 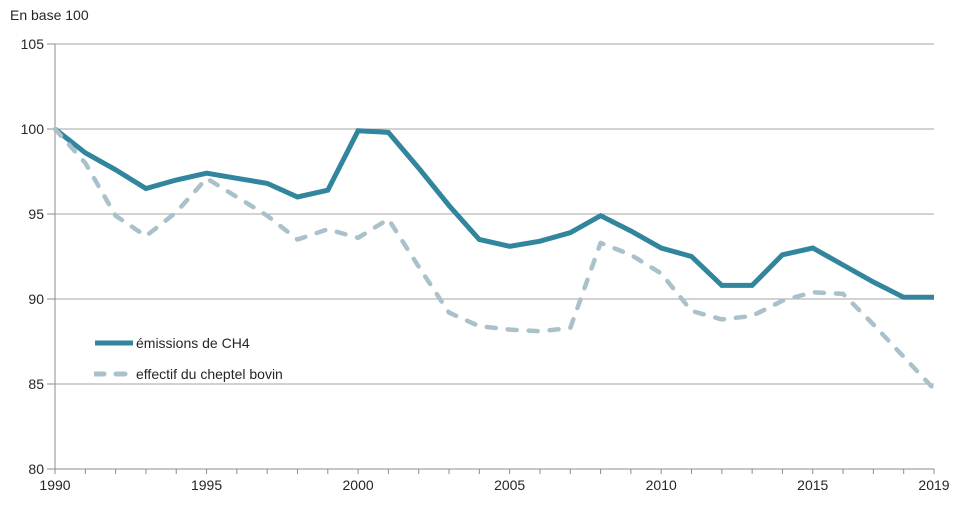 What do you see at coordinates (358, 485) in the screenshot?
I see `x-tick-label-2000: 2000` at bounding box center [358, 485].